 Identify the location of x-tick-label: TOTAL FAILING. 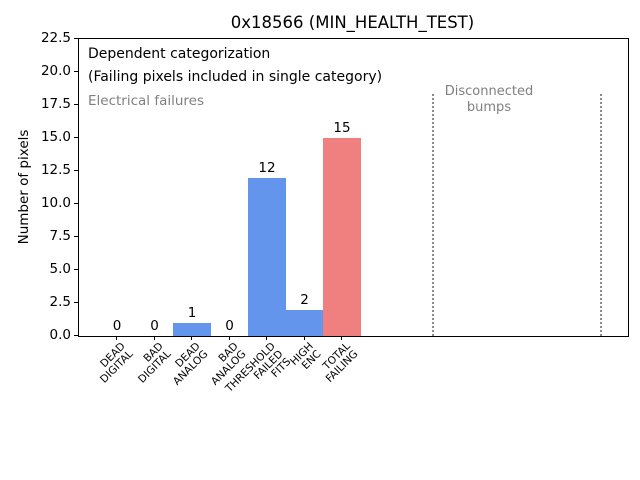
(340, 363).